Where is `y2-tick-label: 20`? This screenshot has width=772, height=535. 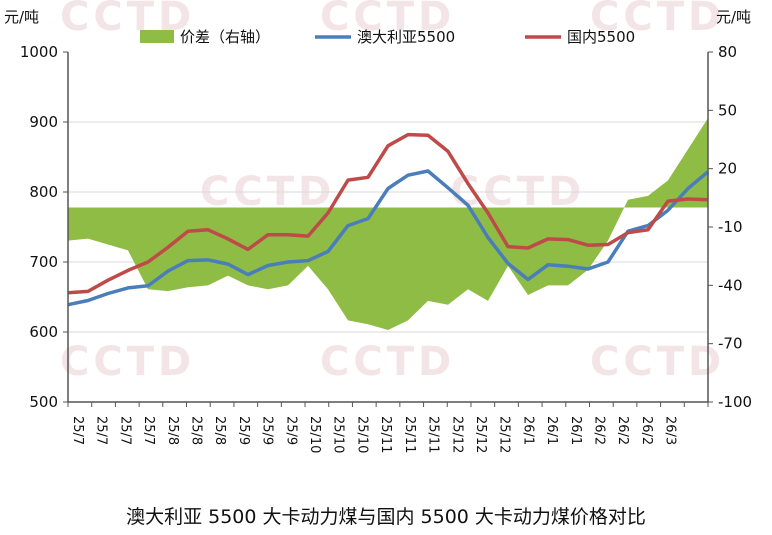 y2-tick-label: 20 is located at coordinates (727, 169).